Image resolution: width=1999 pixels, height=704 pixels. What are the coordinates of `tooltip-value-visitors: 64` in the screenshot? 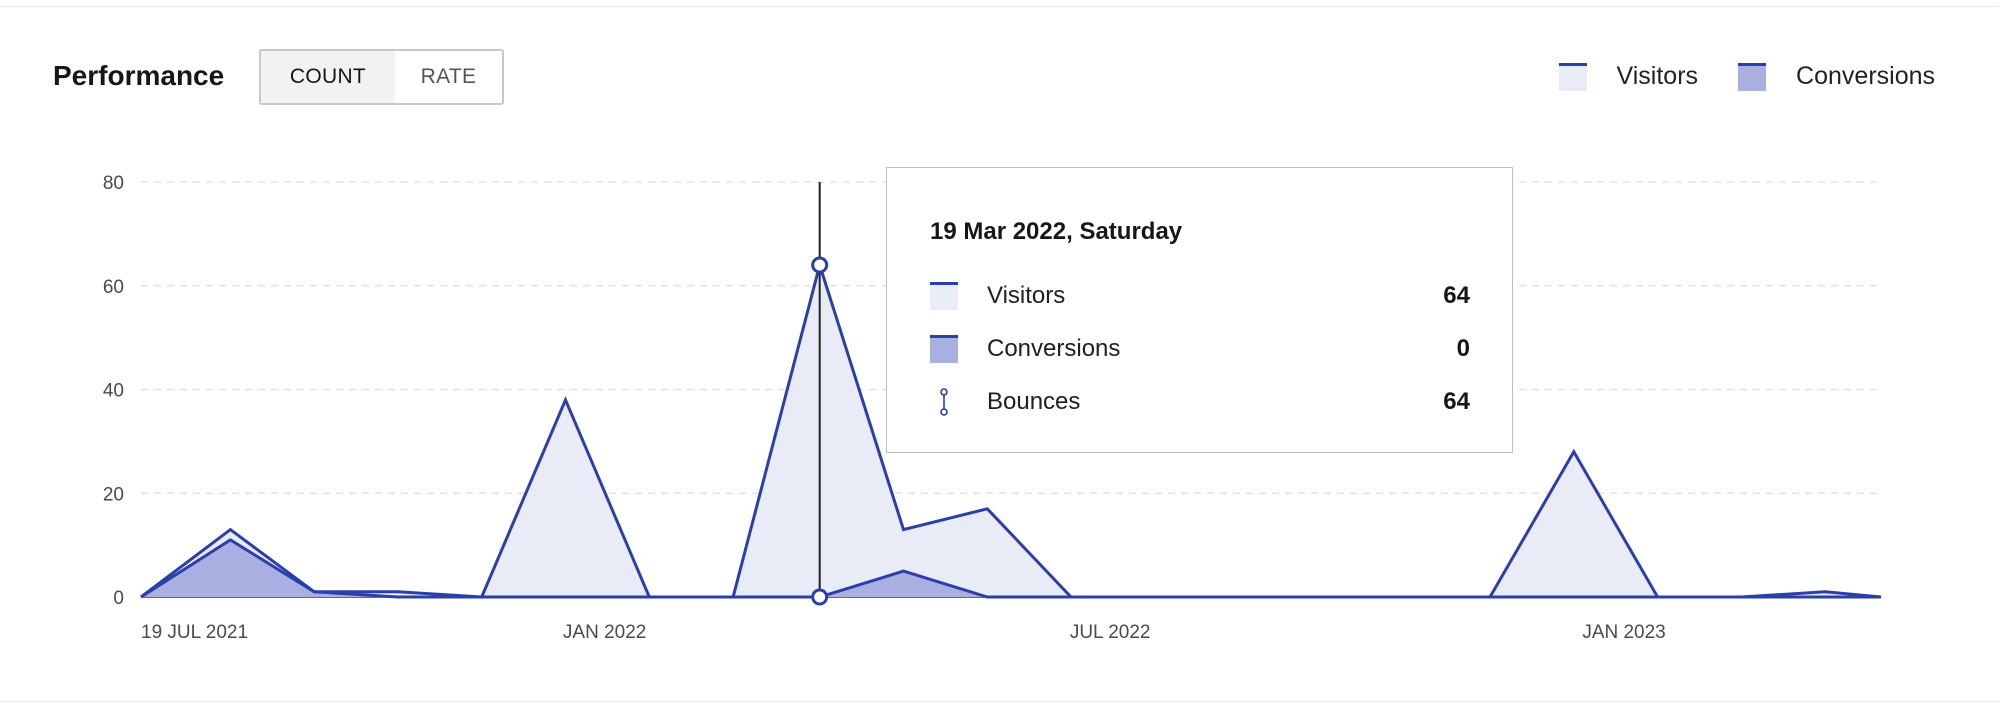 It's located at (1456, 295).